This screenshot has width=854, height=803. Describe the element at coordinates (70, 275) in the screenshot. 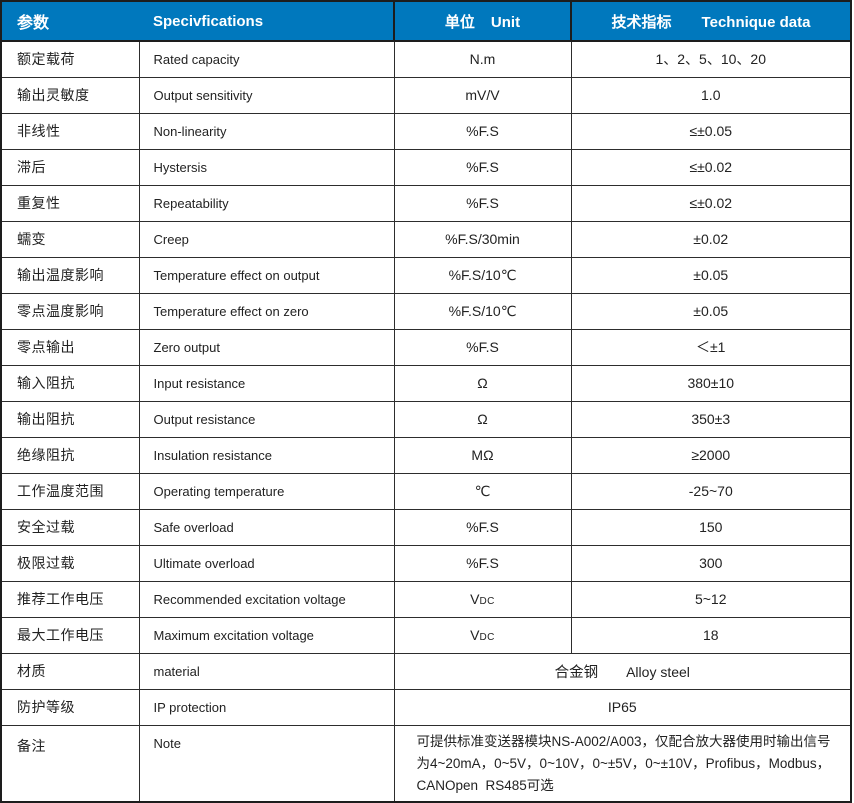

I see `param-cn: 输出温度影响` at that location.